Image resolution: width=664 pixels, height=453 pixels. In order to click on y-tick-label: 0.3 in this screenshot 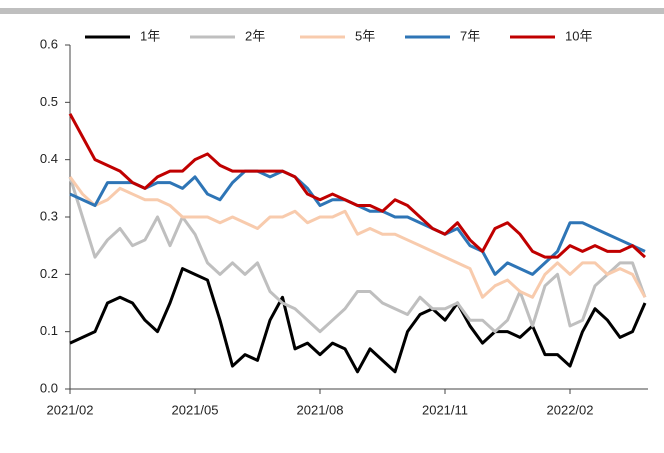, I will do `click(49, 215)`.